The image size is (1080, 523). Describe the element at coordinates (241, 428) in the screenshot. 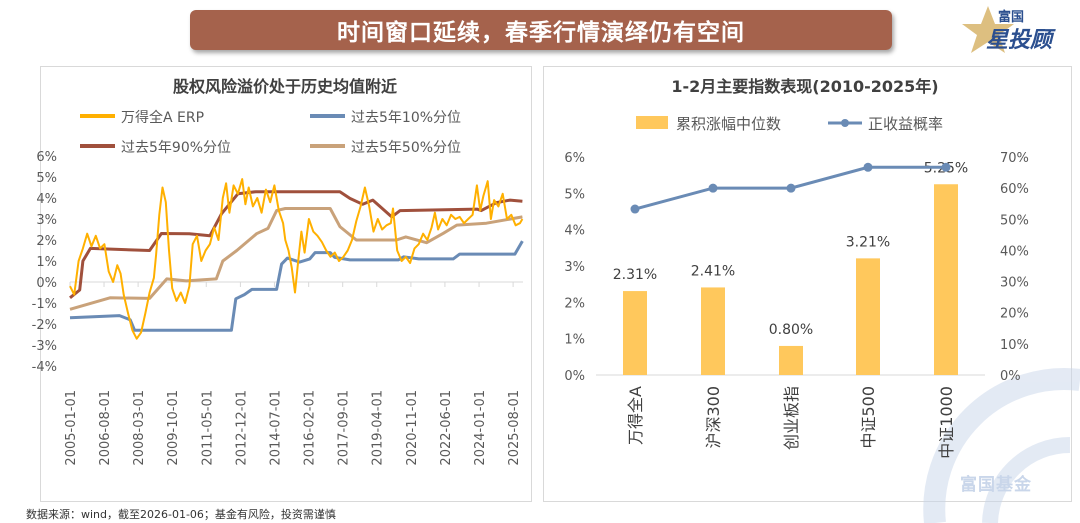

I see `x-tick-label: 2012-12-01` at that location.